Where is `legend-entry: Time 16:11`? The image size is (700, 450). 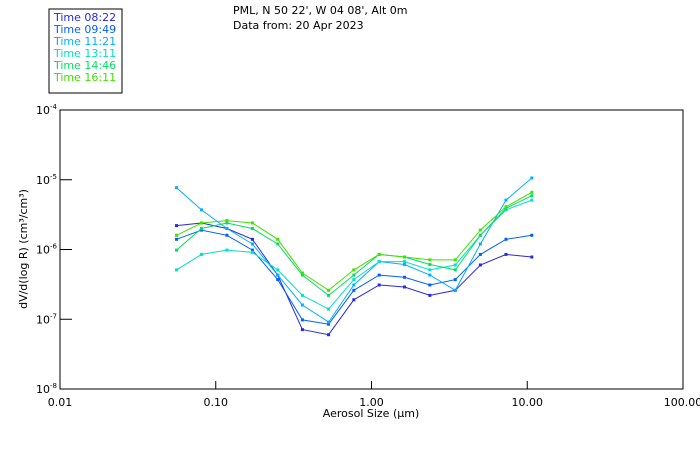 legend-entry: Time 16:11 is located at coordinates (84, 77).